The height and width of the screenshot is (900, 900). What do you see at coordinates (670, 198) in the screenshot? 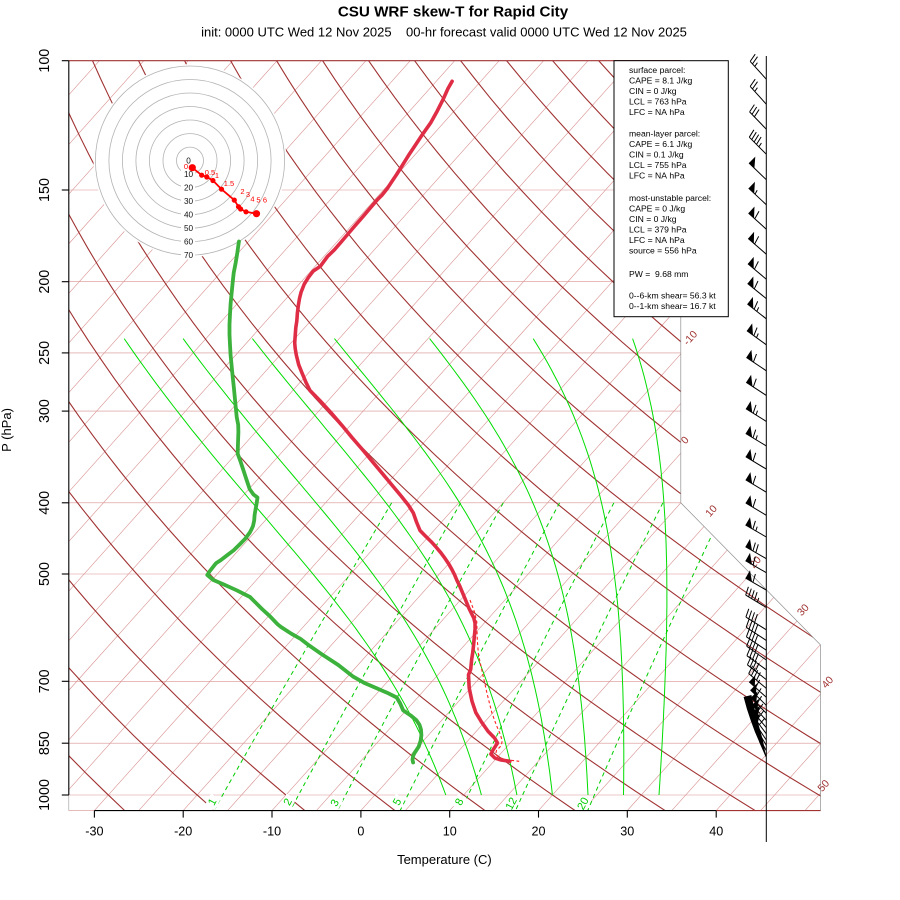
I see `svg-text: most-unstable parcel:` at bounding box center [670, 198].